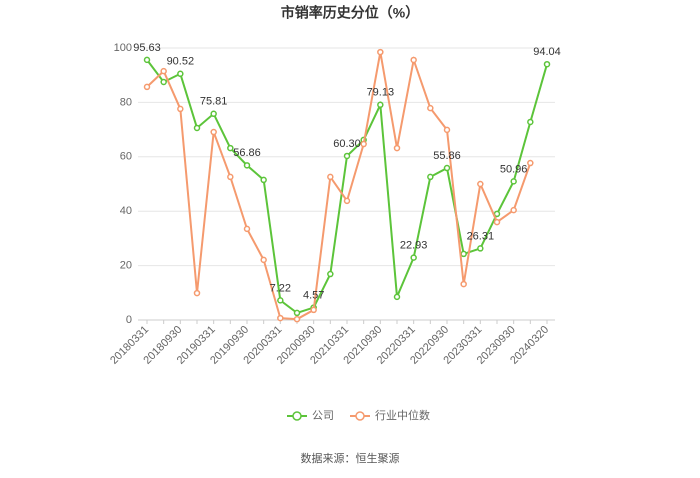  Describe the element at coordinates (481, 236) in the screenshot. I see `data-label: 26.31` at that location.